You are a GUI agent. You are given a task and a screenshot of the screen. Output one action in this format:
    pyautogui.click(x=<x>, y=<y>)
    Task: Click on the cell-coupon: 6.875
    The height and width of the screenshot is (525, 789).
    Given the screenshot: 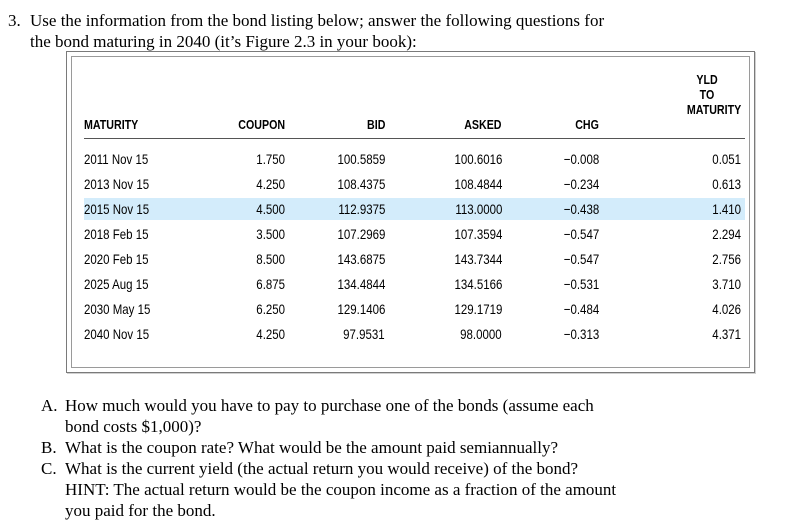 What is the action you would take?
    pyautogui.click(x=270, y=284)
    